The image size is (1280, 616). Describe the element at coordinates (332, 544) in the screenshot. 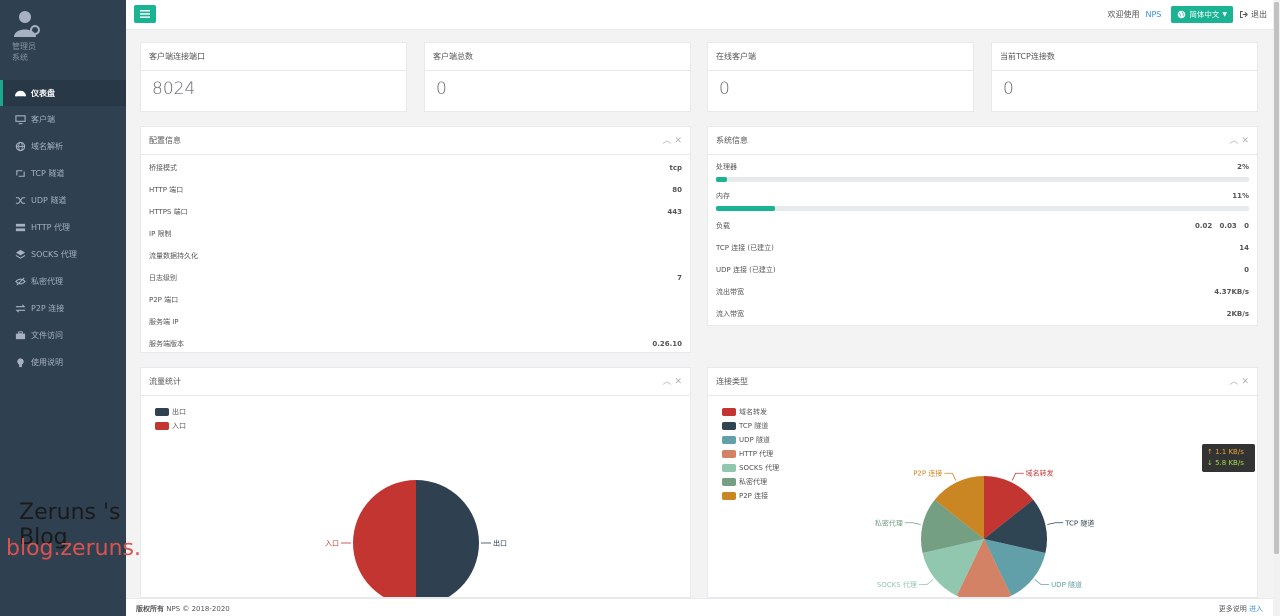

I see `pie-label: 入口` at that location.